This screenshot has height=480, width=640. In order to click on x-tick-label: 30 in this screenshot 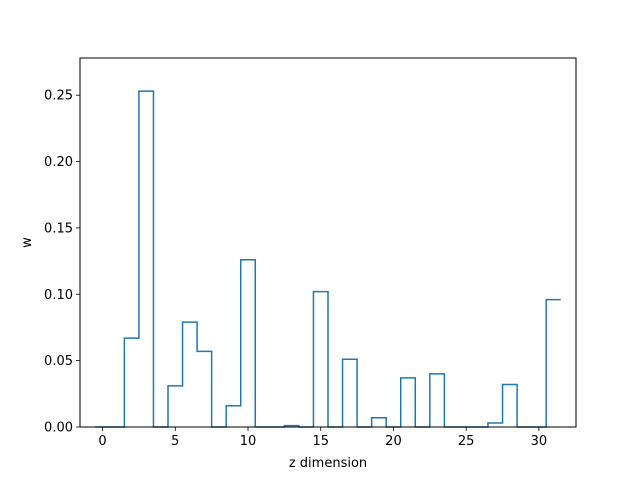, I will do `click(539, 441)`.